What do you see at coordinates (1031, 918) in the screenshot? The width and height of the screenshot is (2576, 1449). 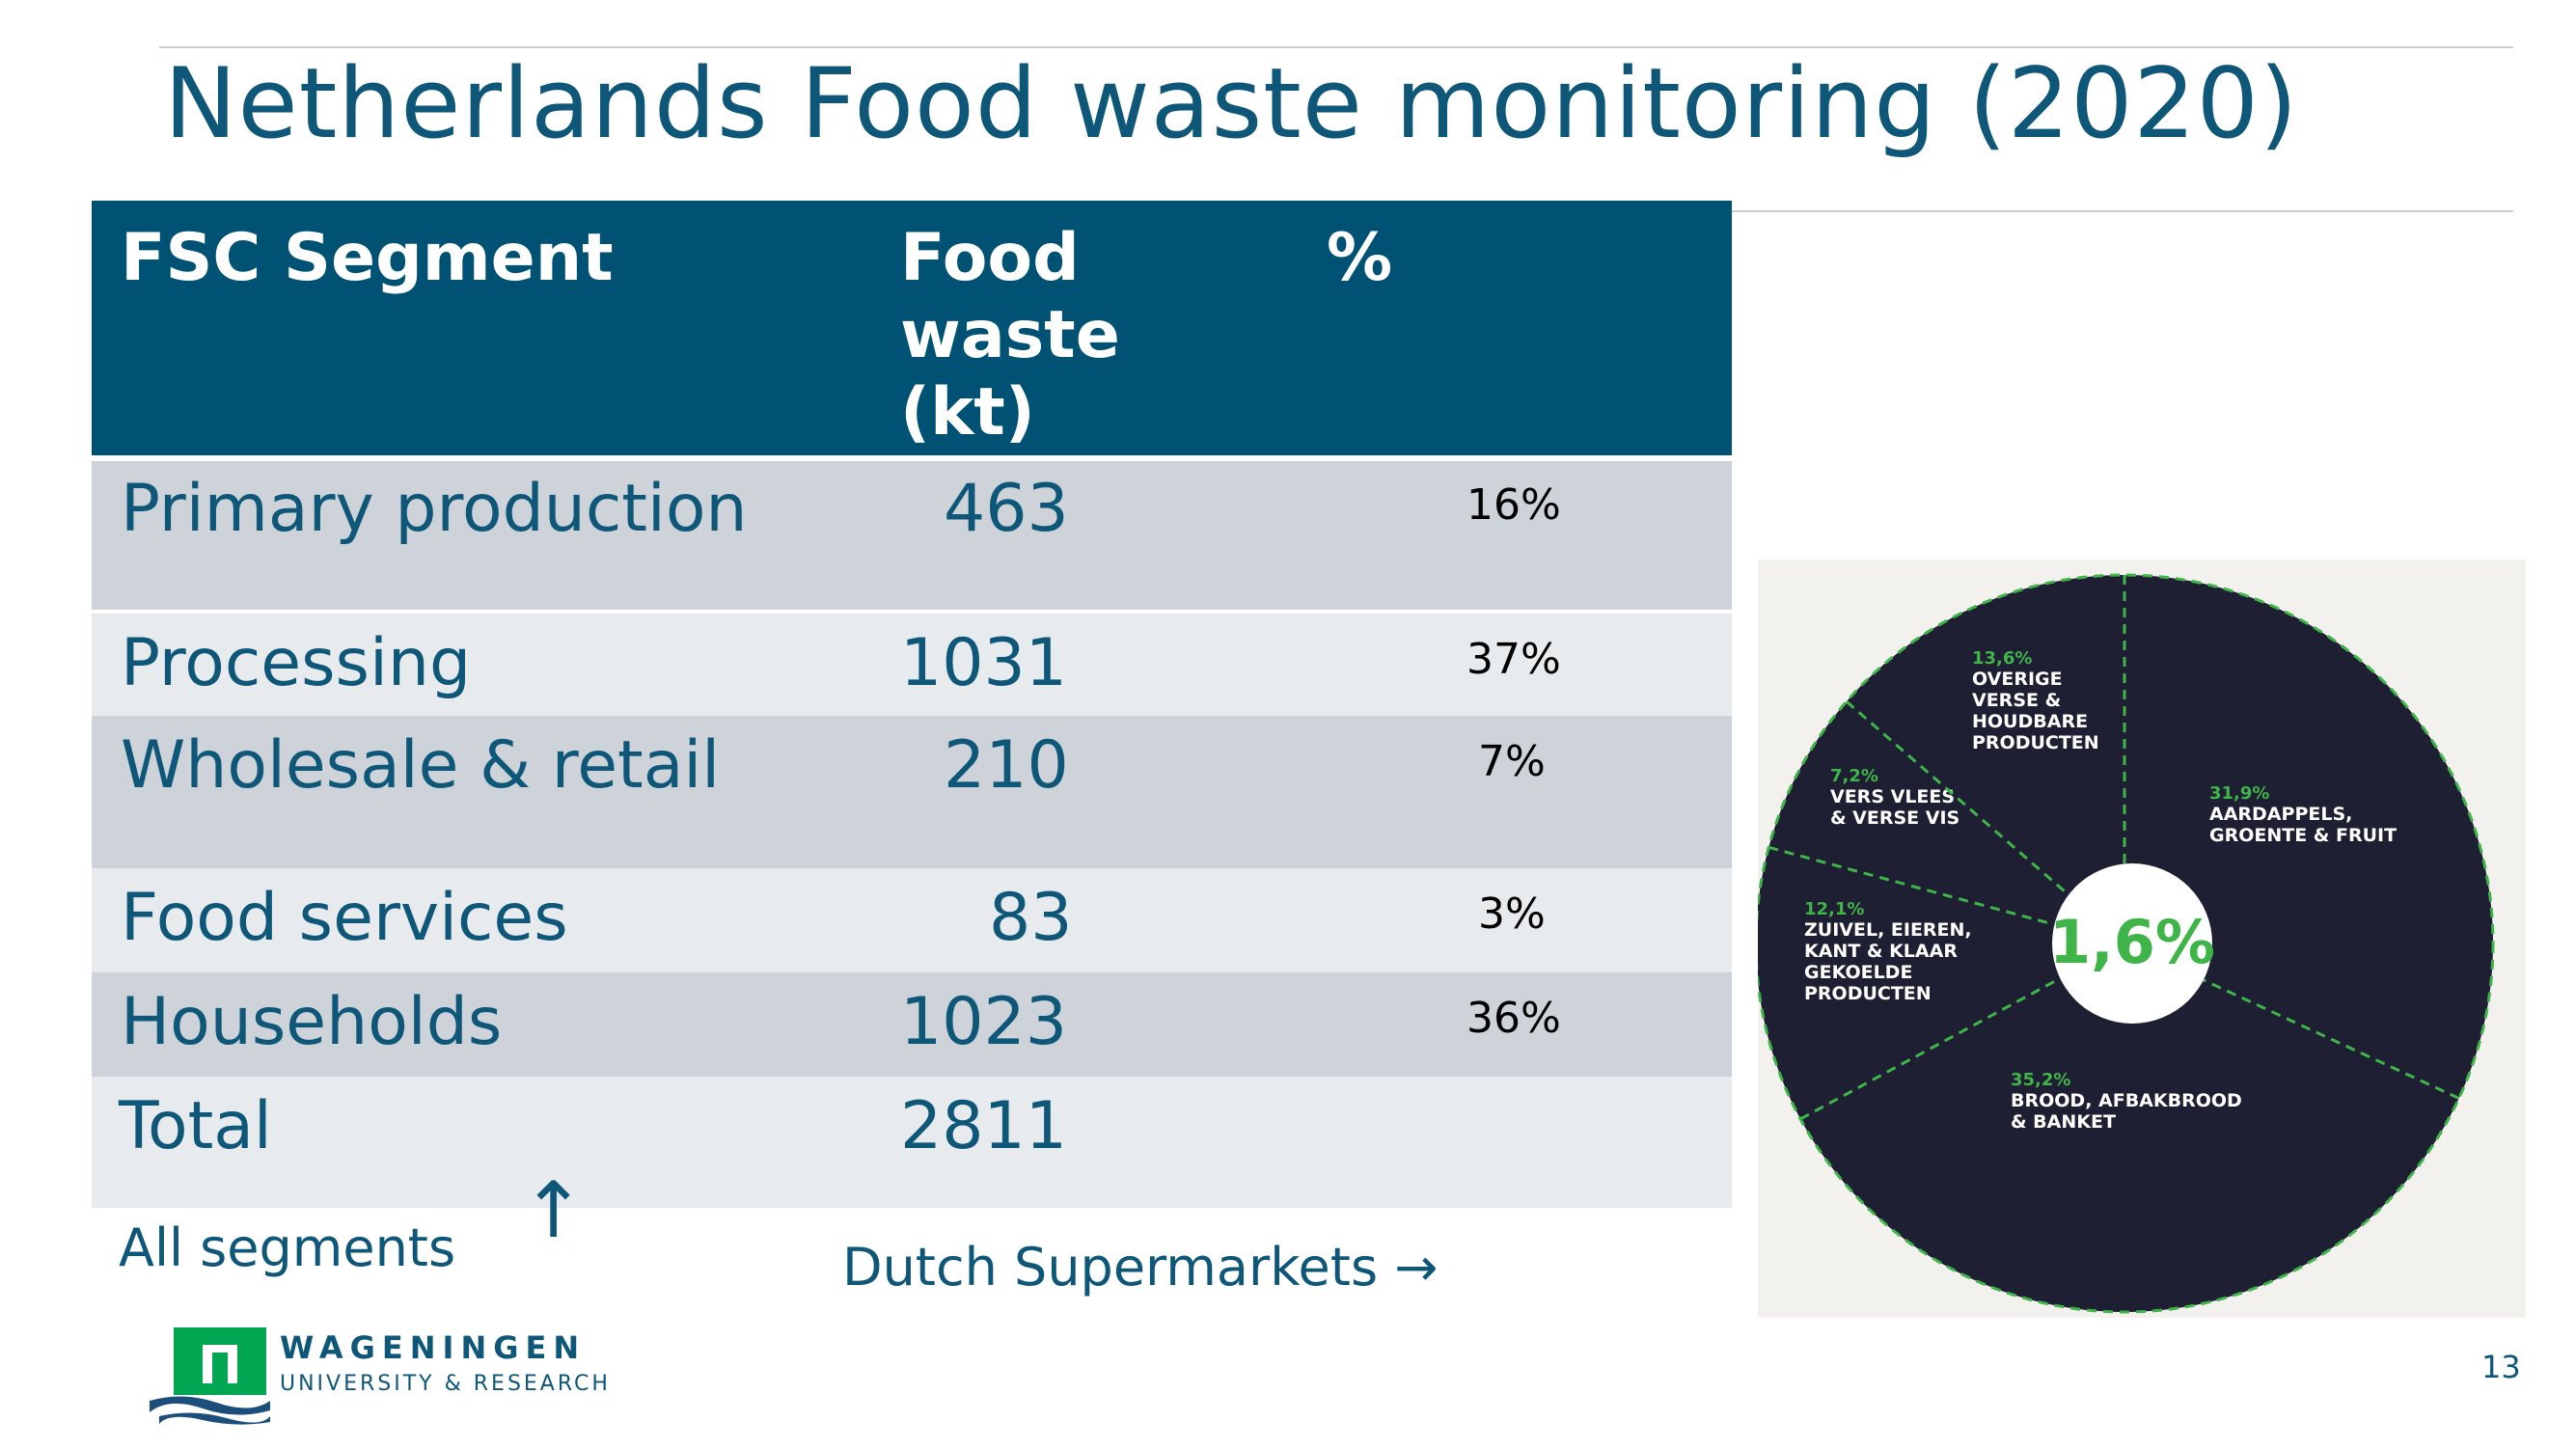 I see `row-value: 83` at bounding box center [1031, 918].